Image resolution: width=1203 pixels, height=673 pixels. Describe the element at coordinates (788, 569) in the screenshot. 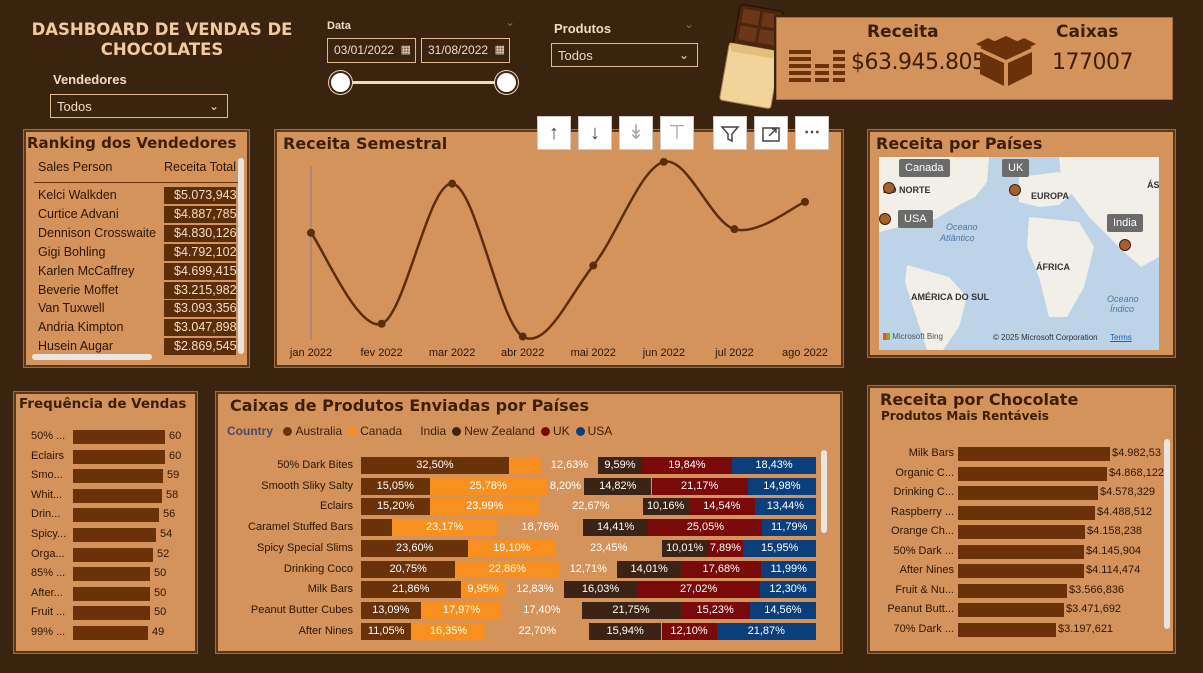

I see `stack-segment: 11,99%` at that location.